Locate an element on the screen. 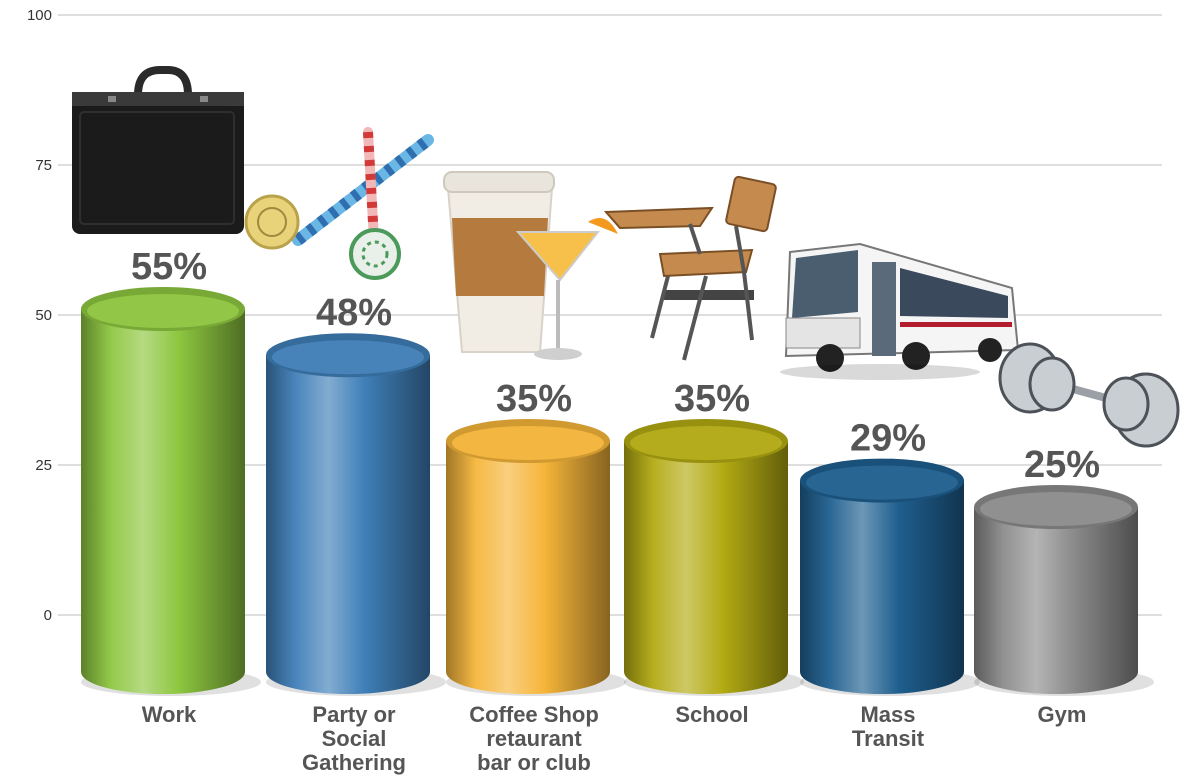  bus-icon is located at coordinates (900, 311).